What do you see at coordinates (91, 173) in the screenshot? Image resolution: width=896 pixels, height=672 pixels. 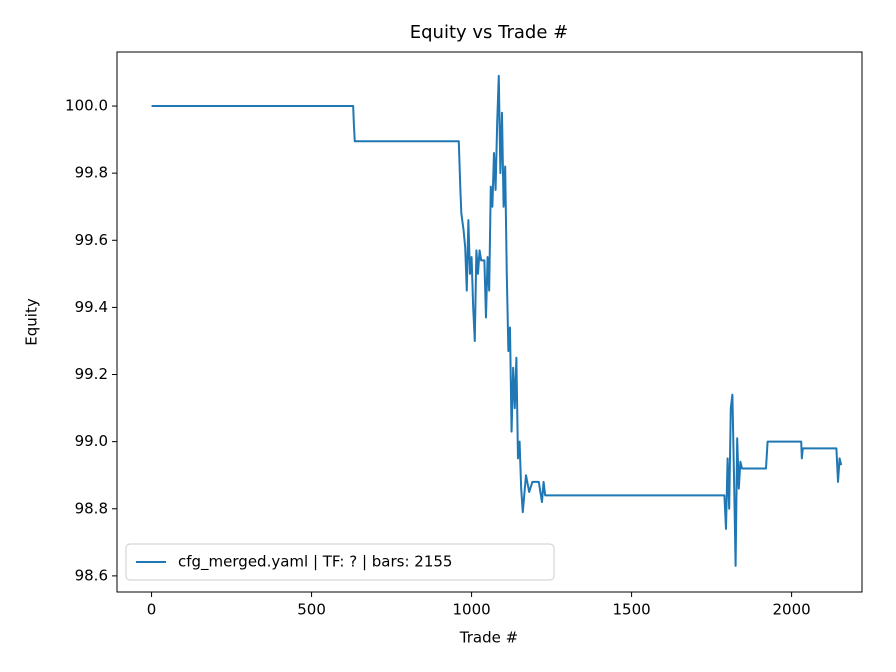 I see `y-tick-label: 99.8` at bounding box center [91, 173].